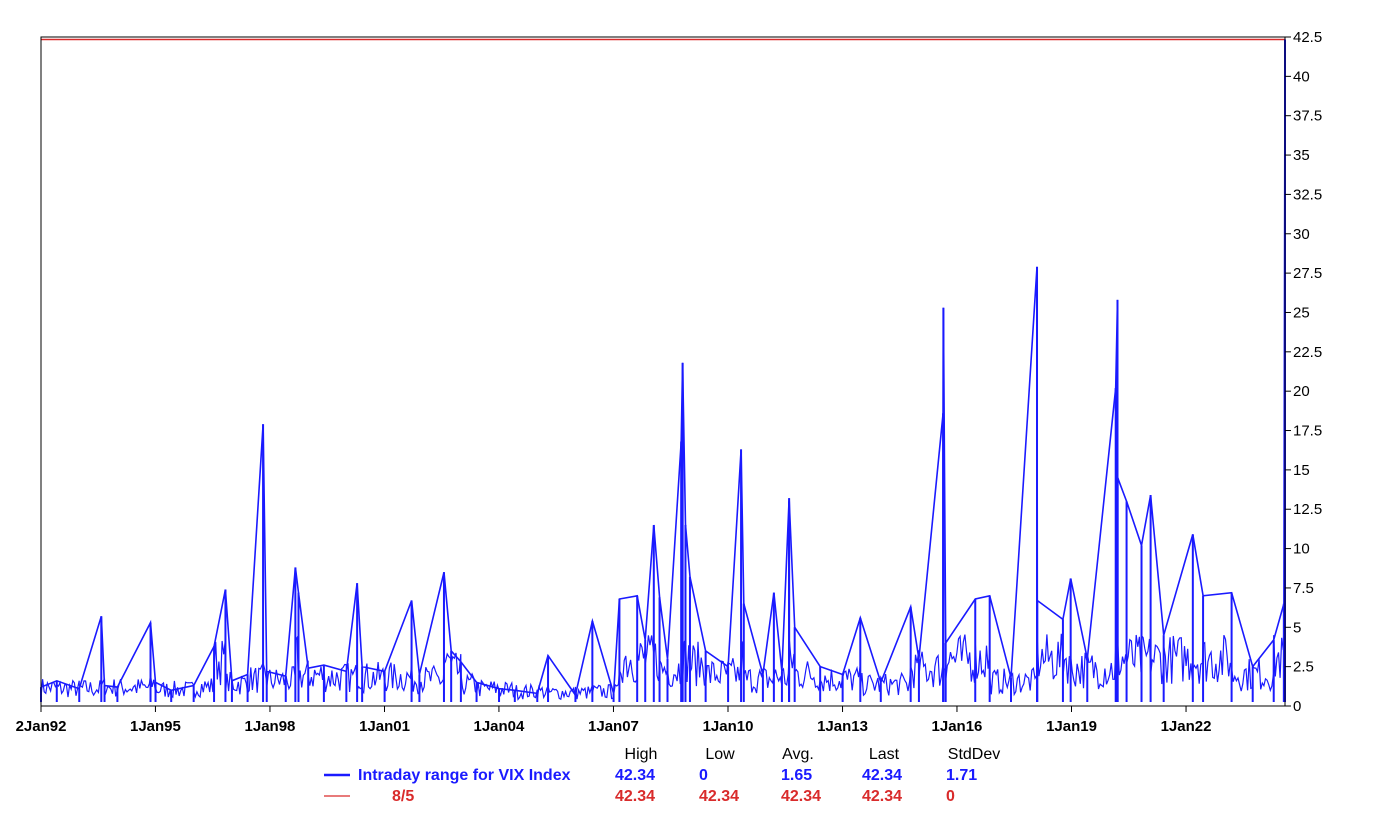  I want to click on x-tick-label: 1Jan04, so click(499, 726).